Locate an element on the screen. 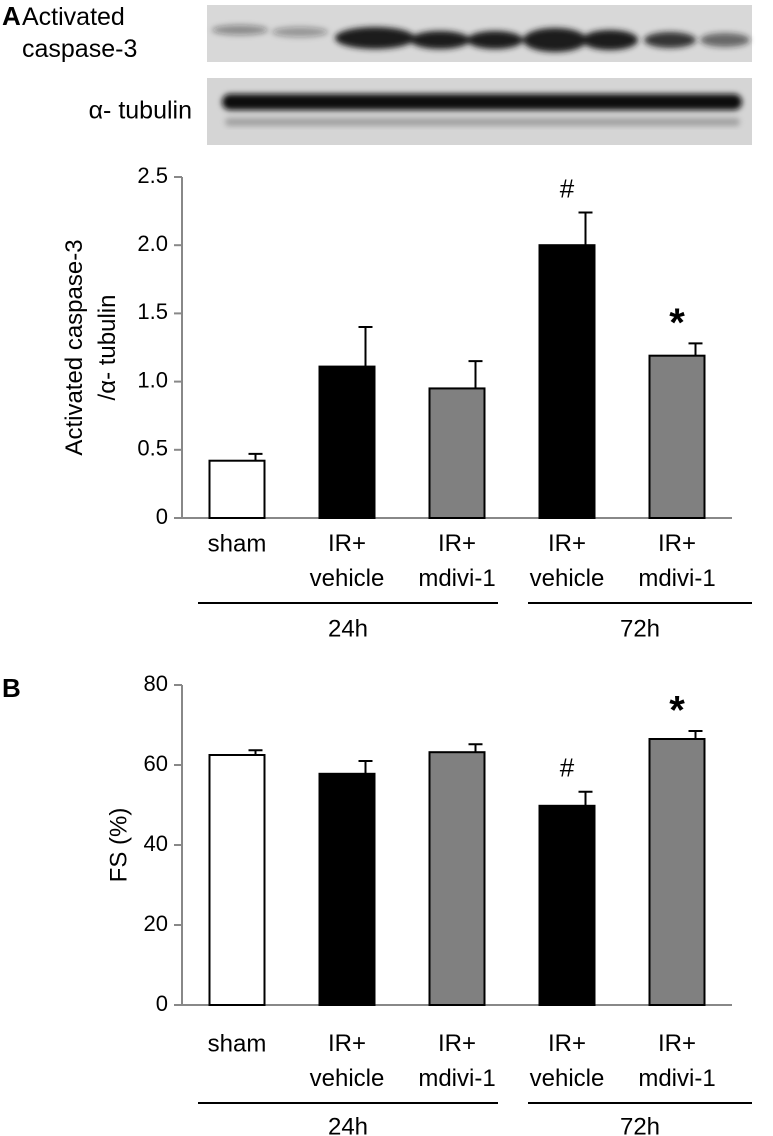 Image resolution: width=773 pixels, height=1136 pixels. panel-label: A is located at coordinates (11, 16).